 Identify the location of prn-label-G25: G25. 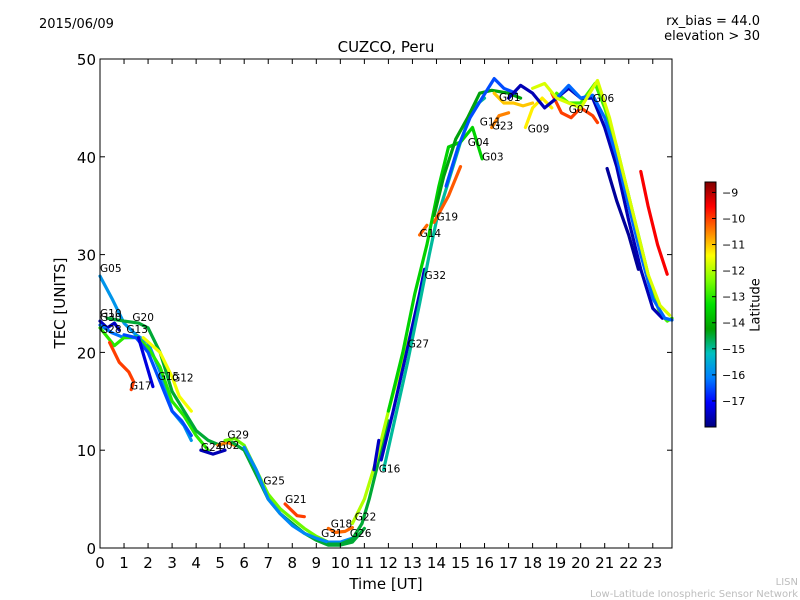
(274, 481).